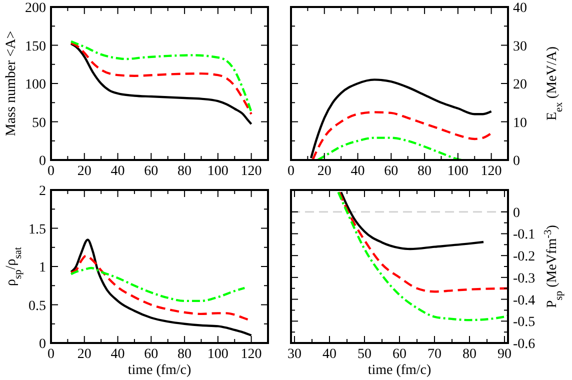 The width and height of the screenshot is (572, 380). Describe the element at coordinates (37, 306) in the screenshot. I see `y-tick-label: 0.5` at that location.